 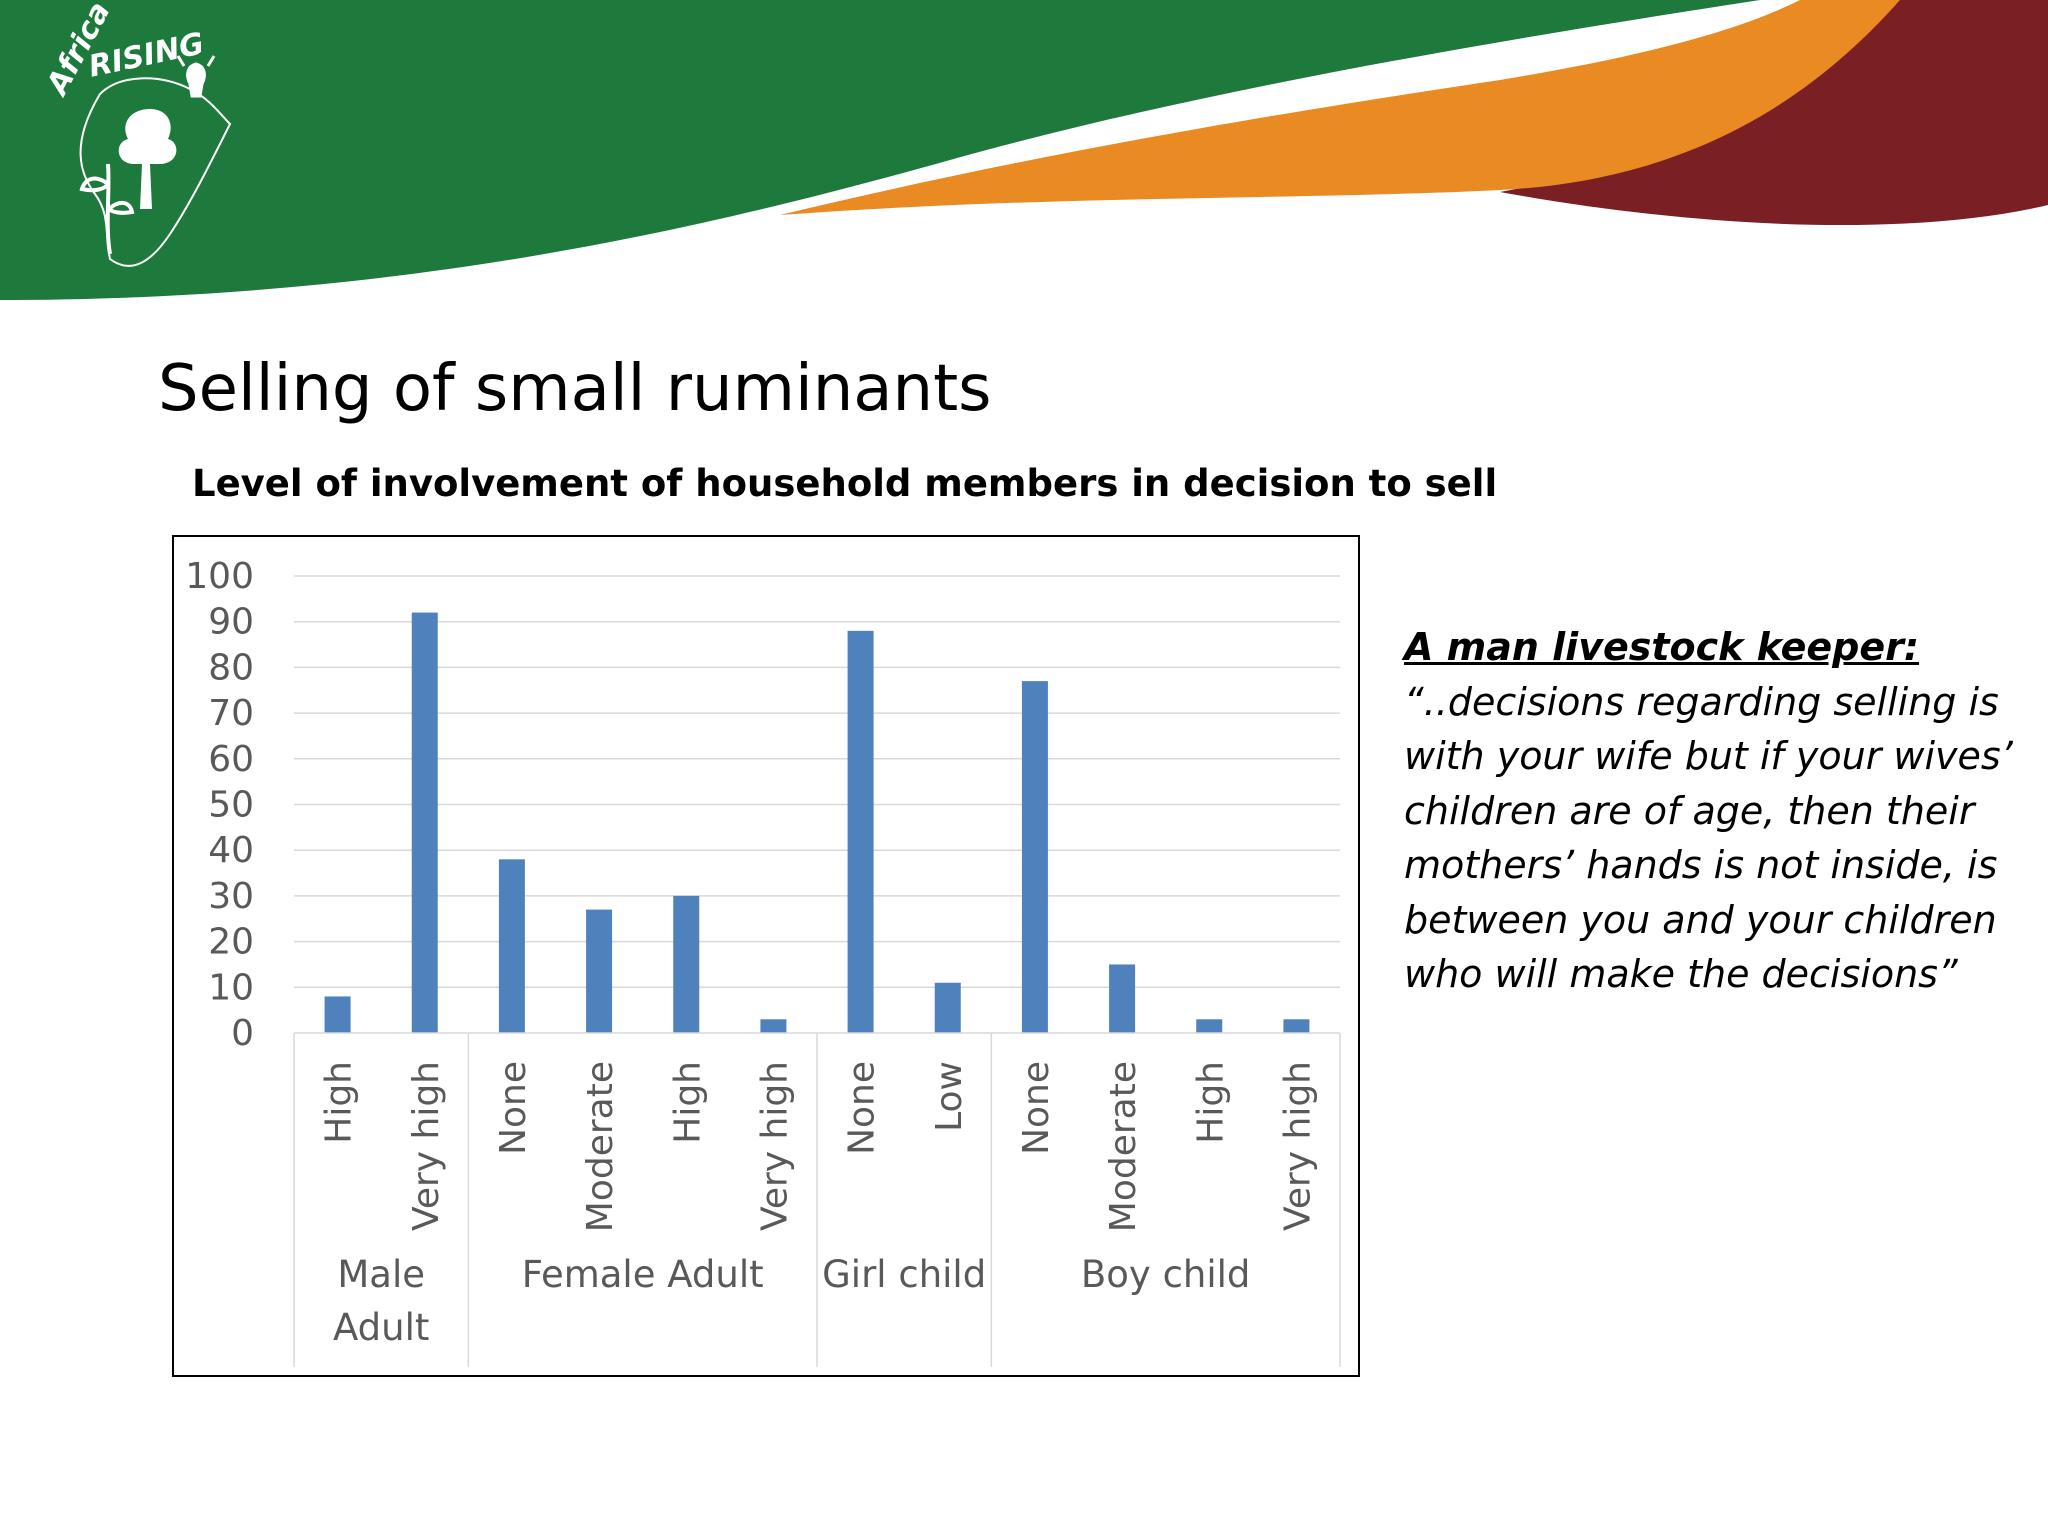 What do you see at coordinates (1701, 865) in the screenshot?
I see `quote-line: mothers’ hands is not inside, is` at bounding box center [1701, 865].